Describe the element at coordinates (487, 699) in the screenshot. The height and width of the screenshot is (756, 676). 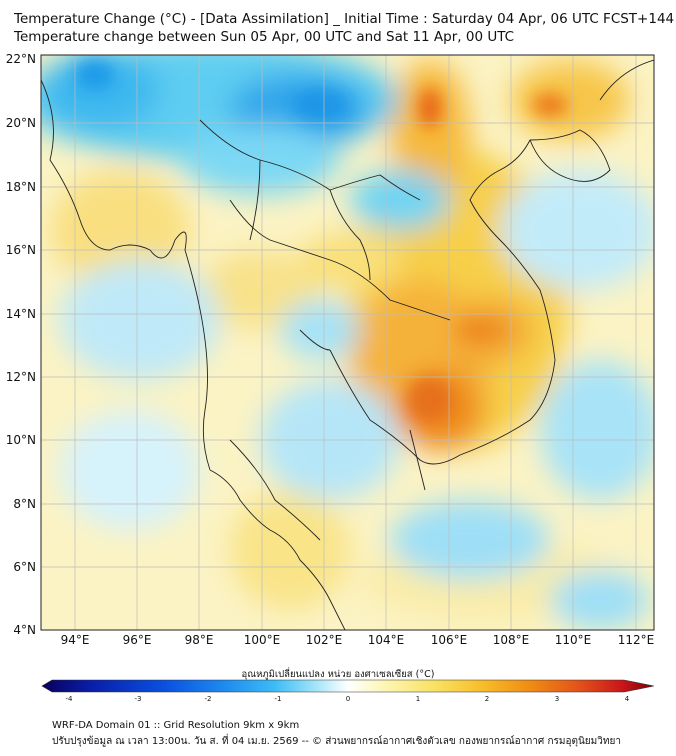
I see `colorbar-tick: 2` at that location.